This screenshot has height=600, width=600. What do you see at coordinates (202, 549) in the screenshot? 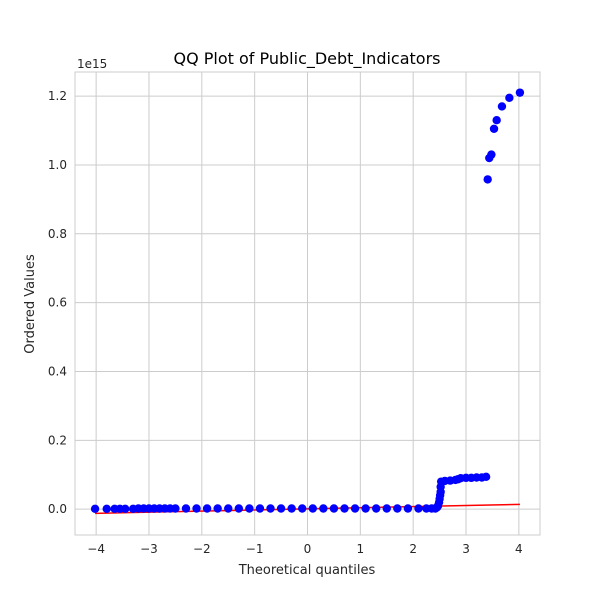
I see `x-tick-label: −2` at bounding box center [202, 549].